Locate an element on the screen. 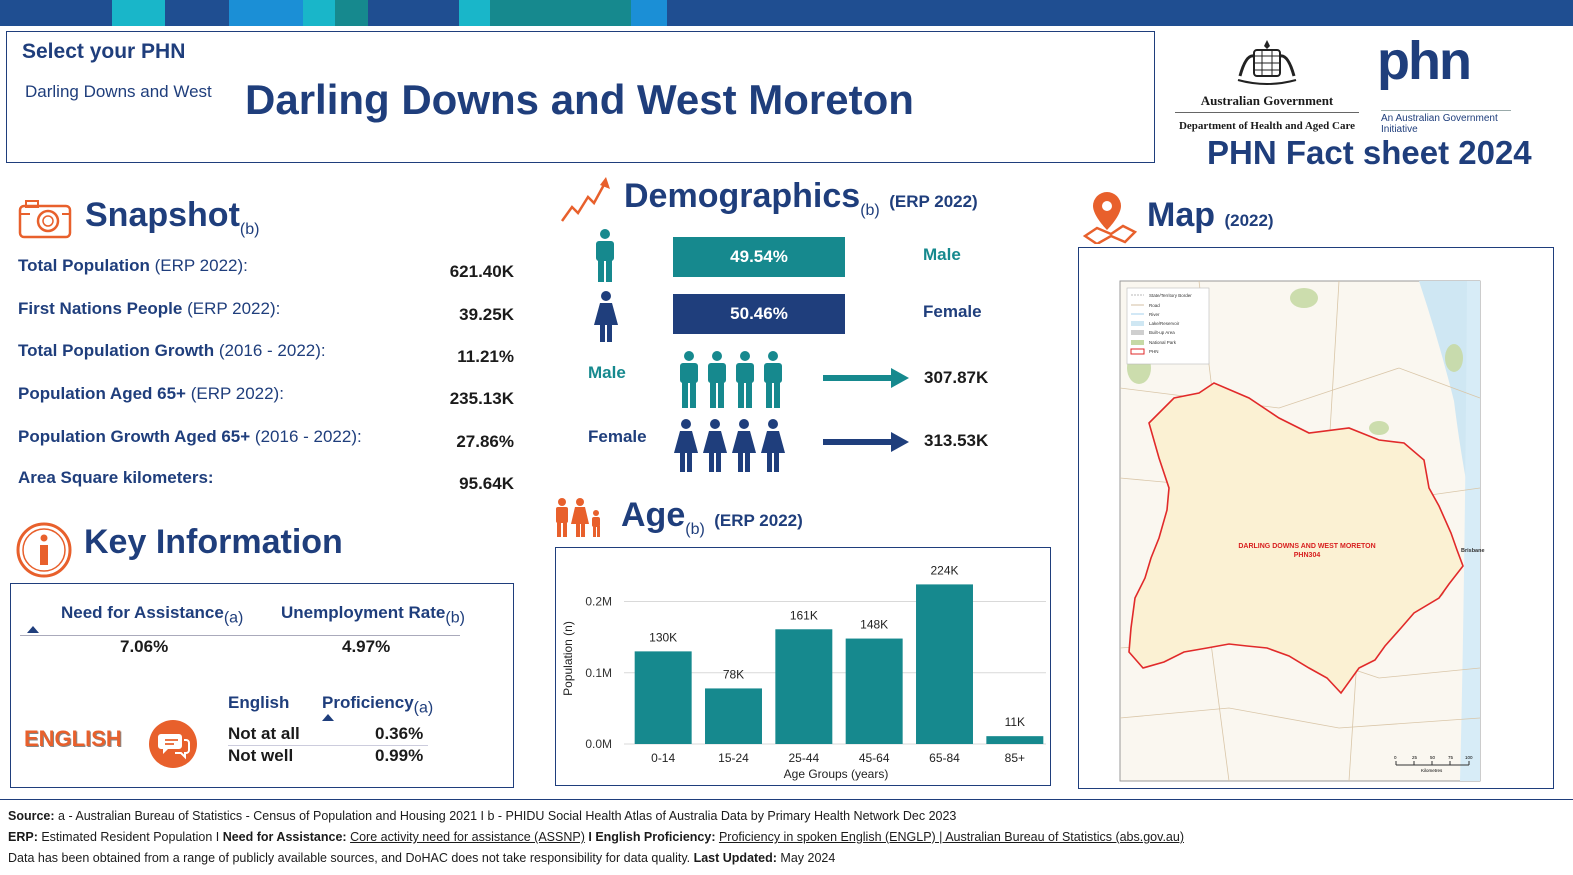 The height and width of the screenshot is (875, 1573). svg-text: 100 is located at coordinates (1469, 757).